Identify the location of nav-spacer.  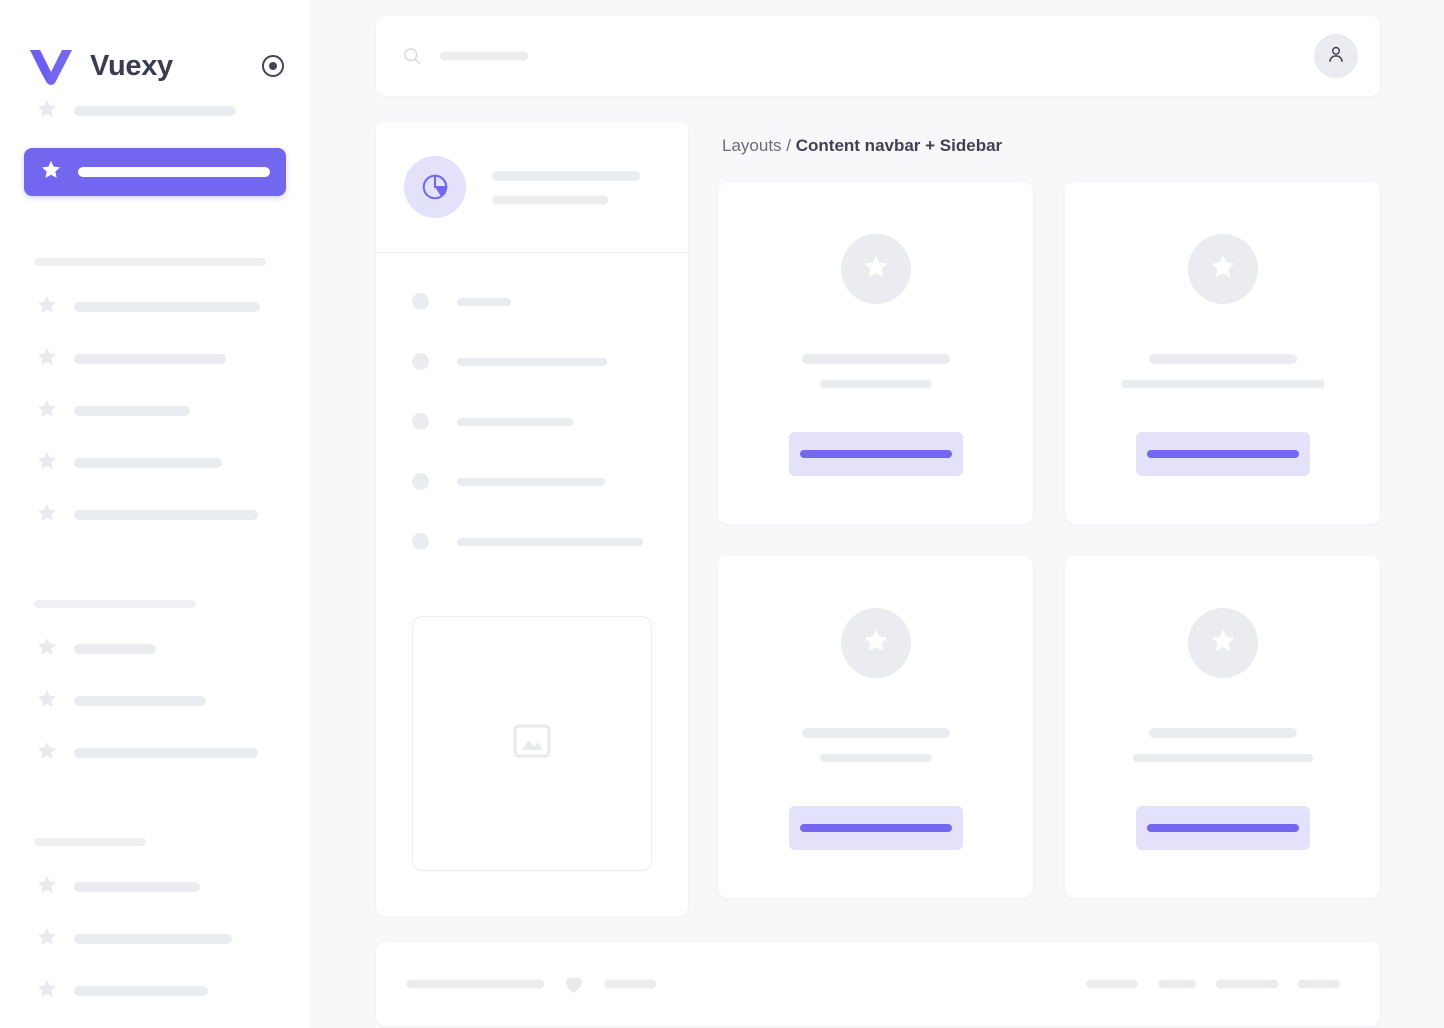
(155, 221).